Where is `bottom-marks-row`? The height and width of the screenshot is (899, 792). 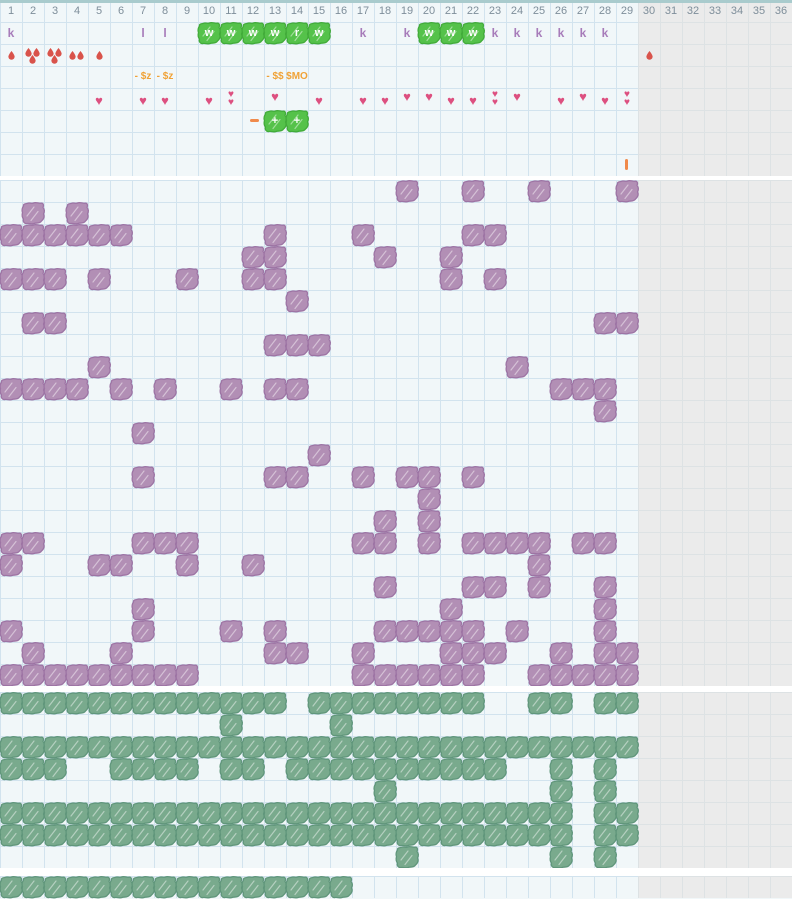 bottom-marks-row is located at coordinates (396, 887).